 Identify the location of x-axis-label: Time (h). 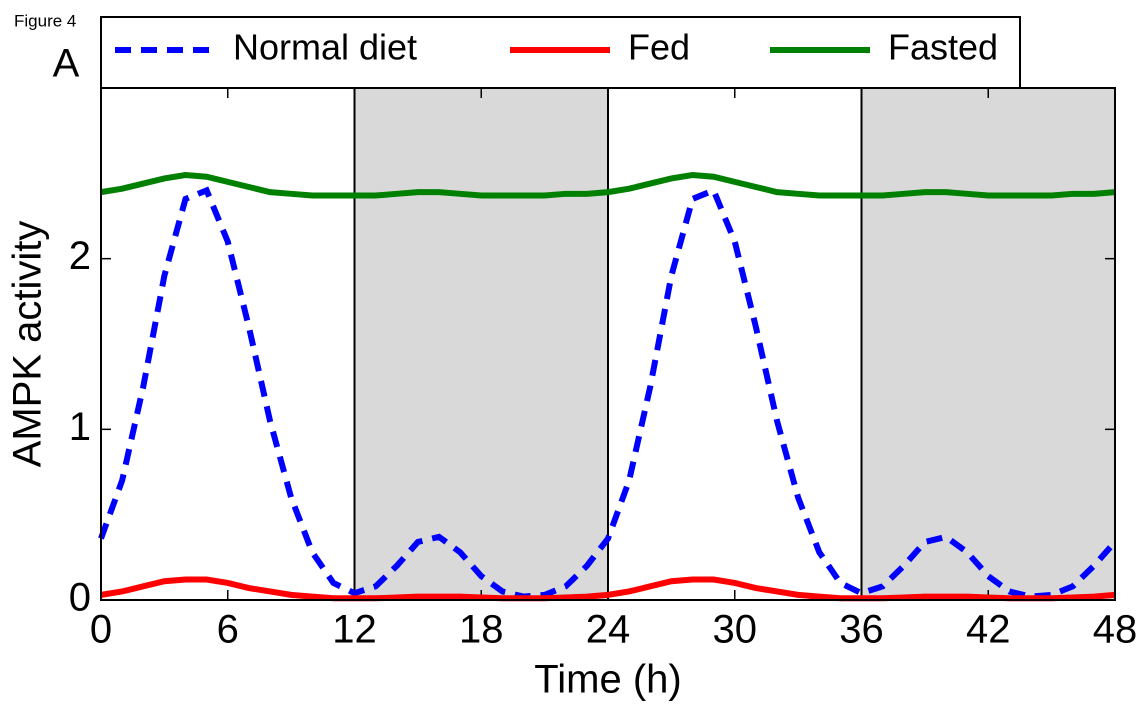
(607, 680).